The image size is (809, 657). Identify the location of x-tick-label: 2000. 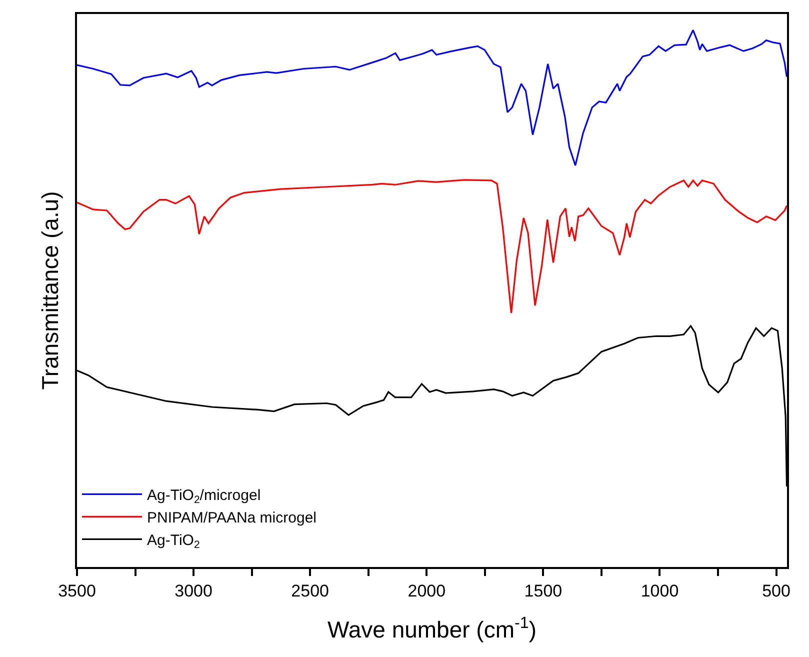
(427, 590).